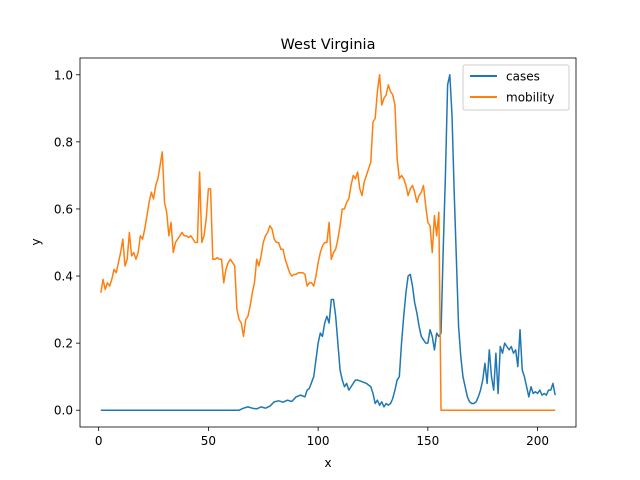 Image resolution: width=640 pixels, height=480 pixels. Describe the element at coordinates (63, 75) in the screenshot. I see `y-tick-label: 1.0` at that location.